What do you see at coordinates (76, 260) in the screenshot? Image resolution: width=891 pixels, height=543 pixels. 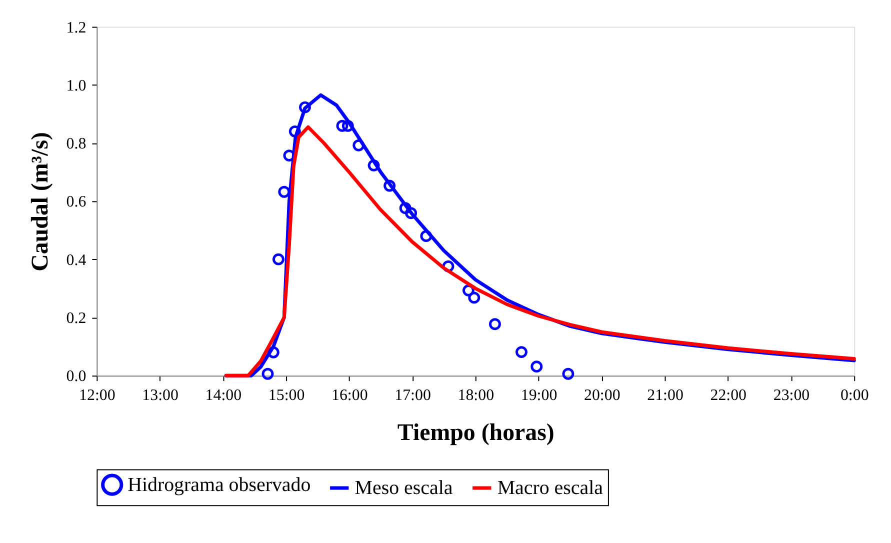 I see `y-tick-label: 0.4` at bounding box center [76, 260].